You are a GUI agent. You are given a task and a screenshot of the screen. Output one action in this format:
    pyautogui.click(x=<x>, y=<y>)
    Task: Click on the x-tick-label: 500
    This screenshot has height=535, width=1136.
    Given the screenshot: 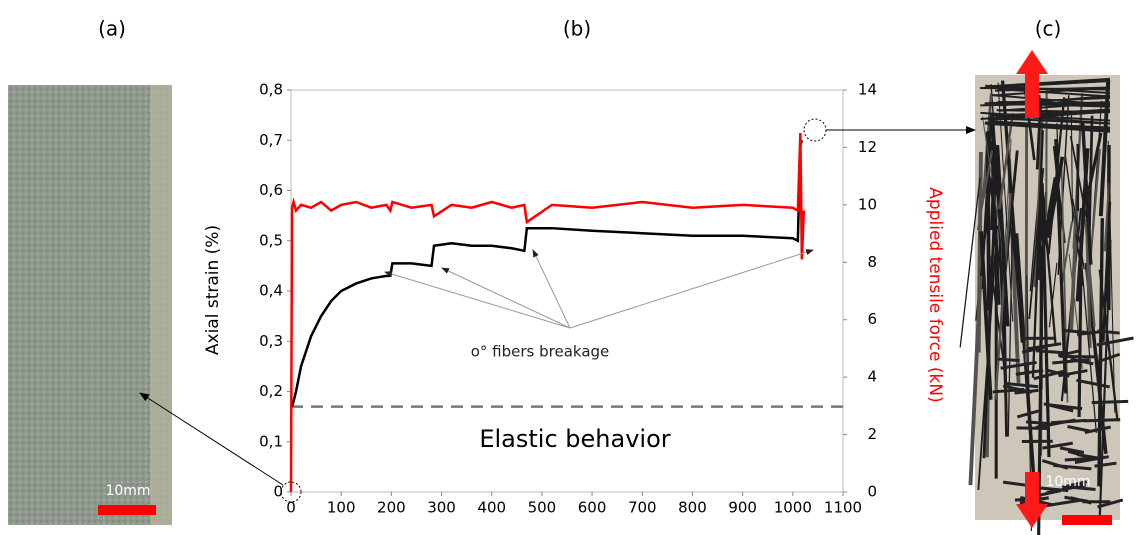 What is the action you would take?
    pyautogui.click(x=542, y=508)
    